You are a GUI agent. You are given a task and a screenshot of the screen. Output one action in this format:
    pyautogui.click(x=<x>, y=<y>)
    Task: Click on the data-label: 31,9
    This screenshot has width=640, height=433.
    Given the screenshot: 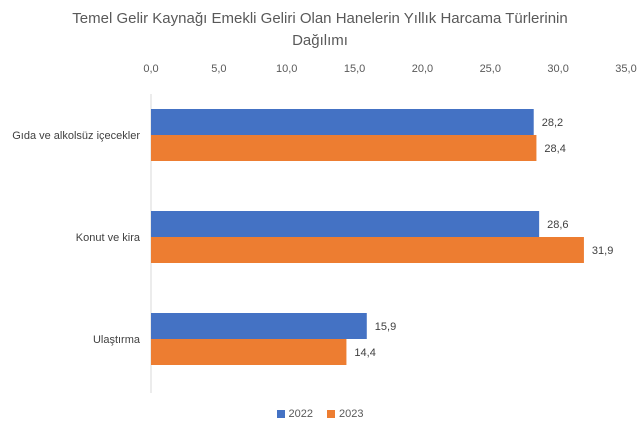 What is the action you would take?
    pyautogui.click(x=602, y=251)
    